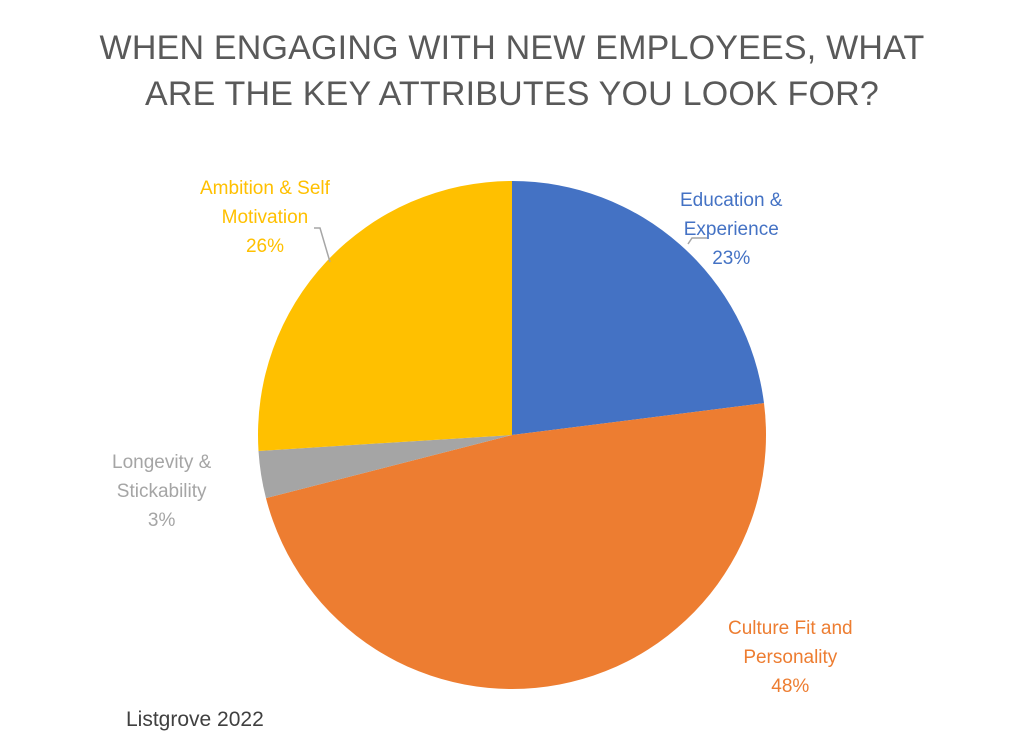 Image resolution: width=1024 pixels, height=756 pixels. I want to click on slice-label-line: Personality, so click(790, 657).